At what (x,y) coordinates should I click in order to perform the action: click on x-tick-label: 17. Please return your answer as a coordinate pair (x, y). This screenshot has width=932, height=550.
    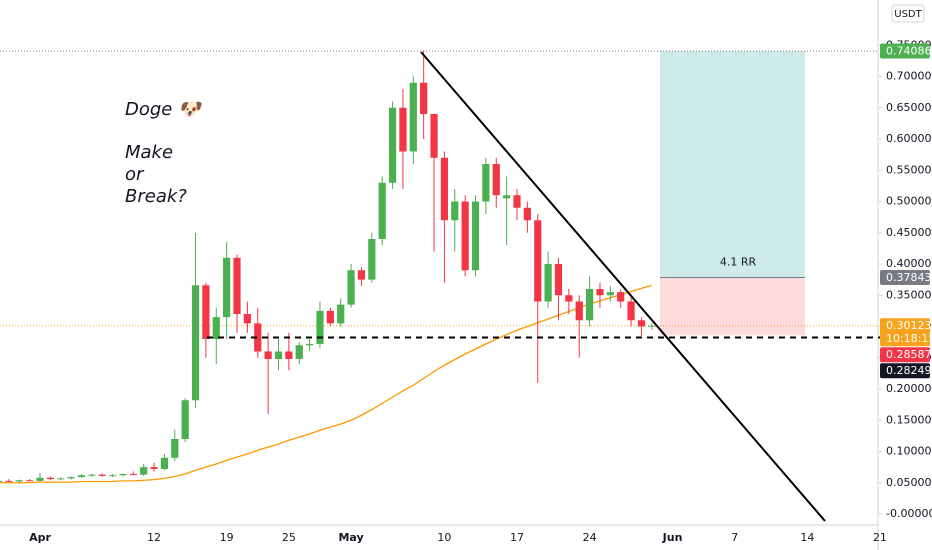
    Looking at the image, I should click on (517, 537).